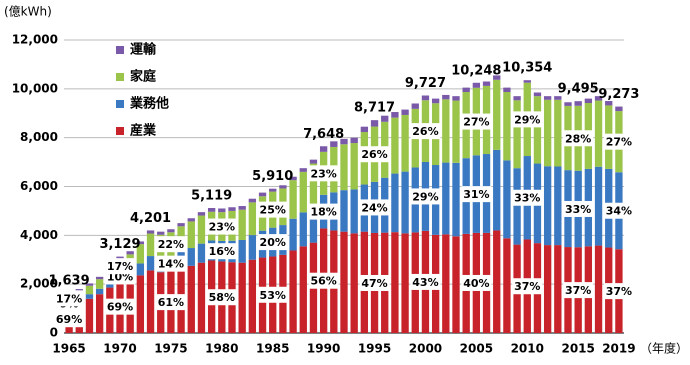 This screenshot has height=365, width=690. What do you see at coordinates (618, 349) in the screenshot?
I see `x-tick-label: 2019` at bounding box center [618, 349].